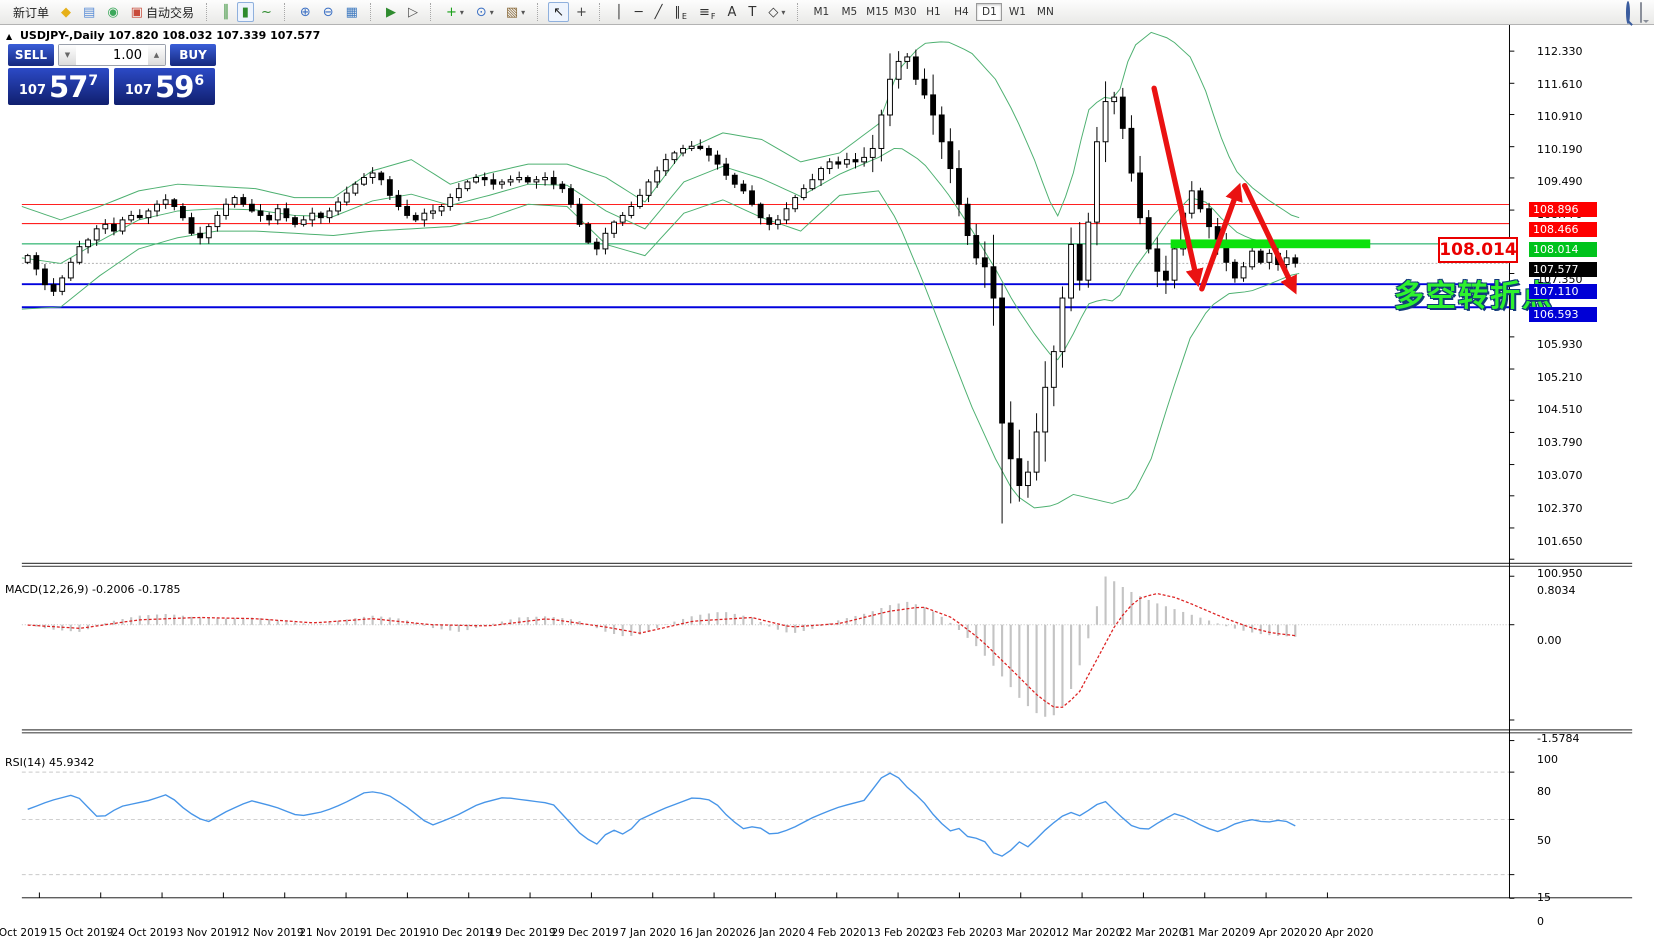 This screenshot has height=946, width=1654. What do you see at coordinates (900, 933) in the screenshot?
I see `date-axis-label: 13 Feb 2020` at bounding box center [900, 933].